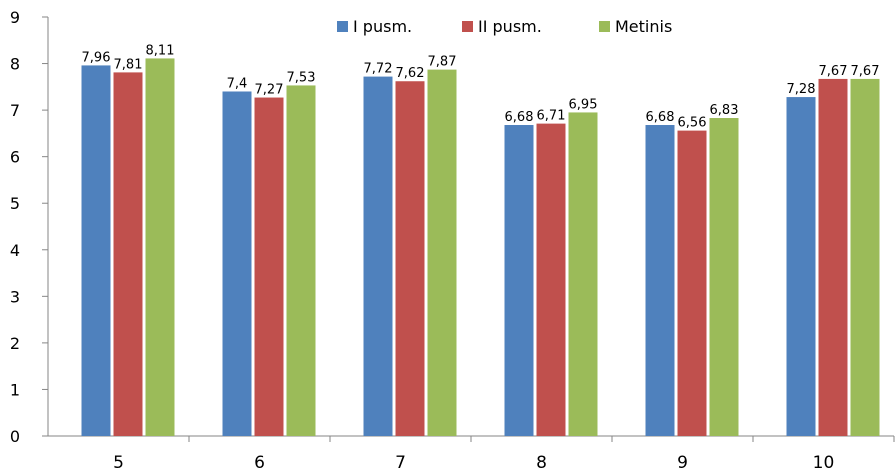 The width and height of the screenshot is (896, 470). I want to click on y-tick-label: 5, so click(15, 203).